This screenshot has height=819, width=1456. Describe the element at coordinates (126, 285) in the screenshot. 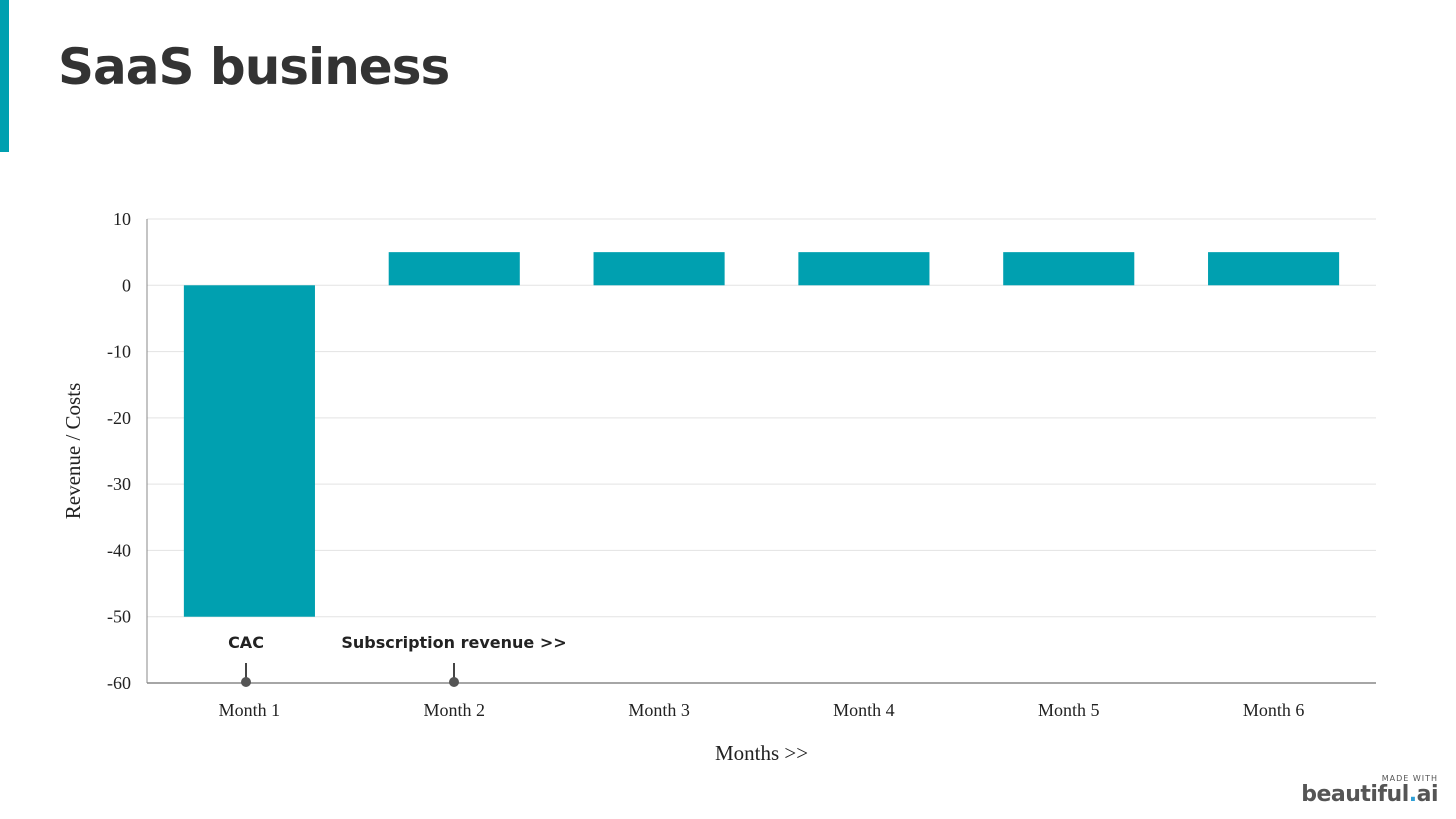

I see `y-tick-label: 0` at that location.